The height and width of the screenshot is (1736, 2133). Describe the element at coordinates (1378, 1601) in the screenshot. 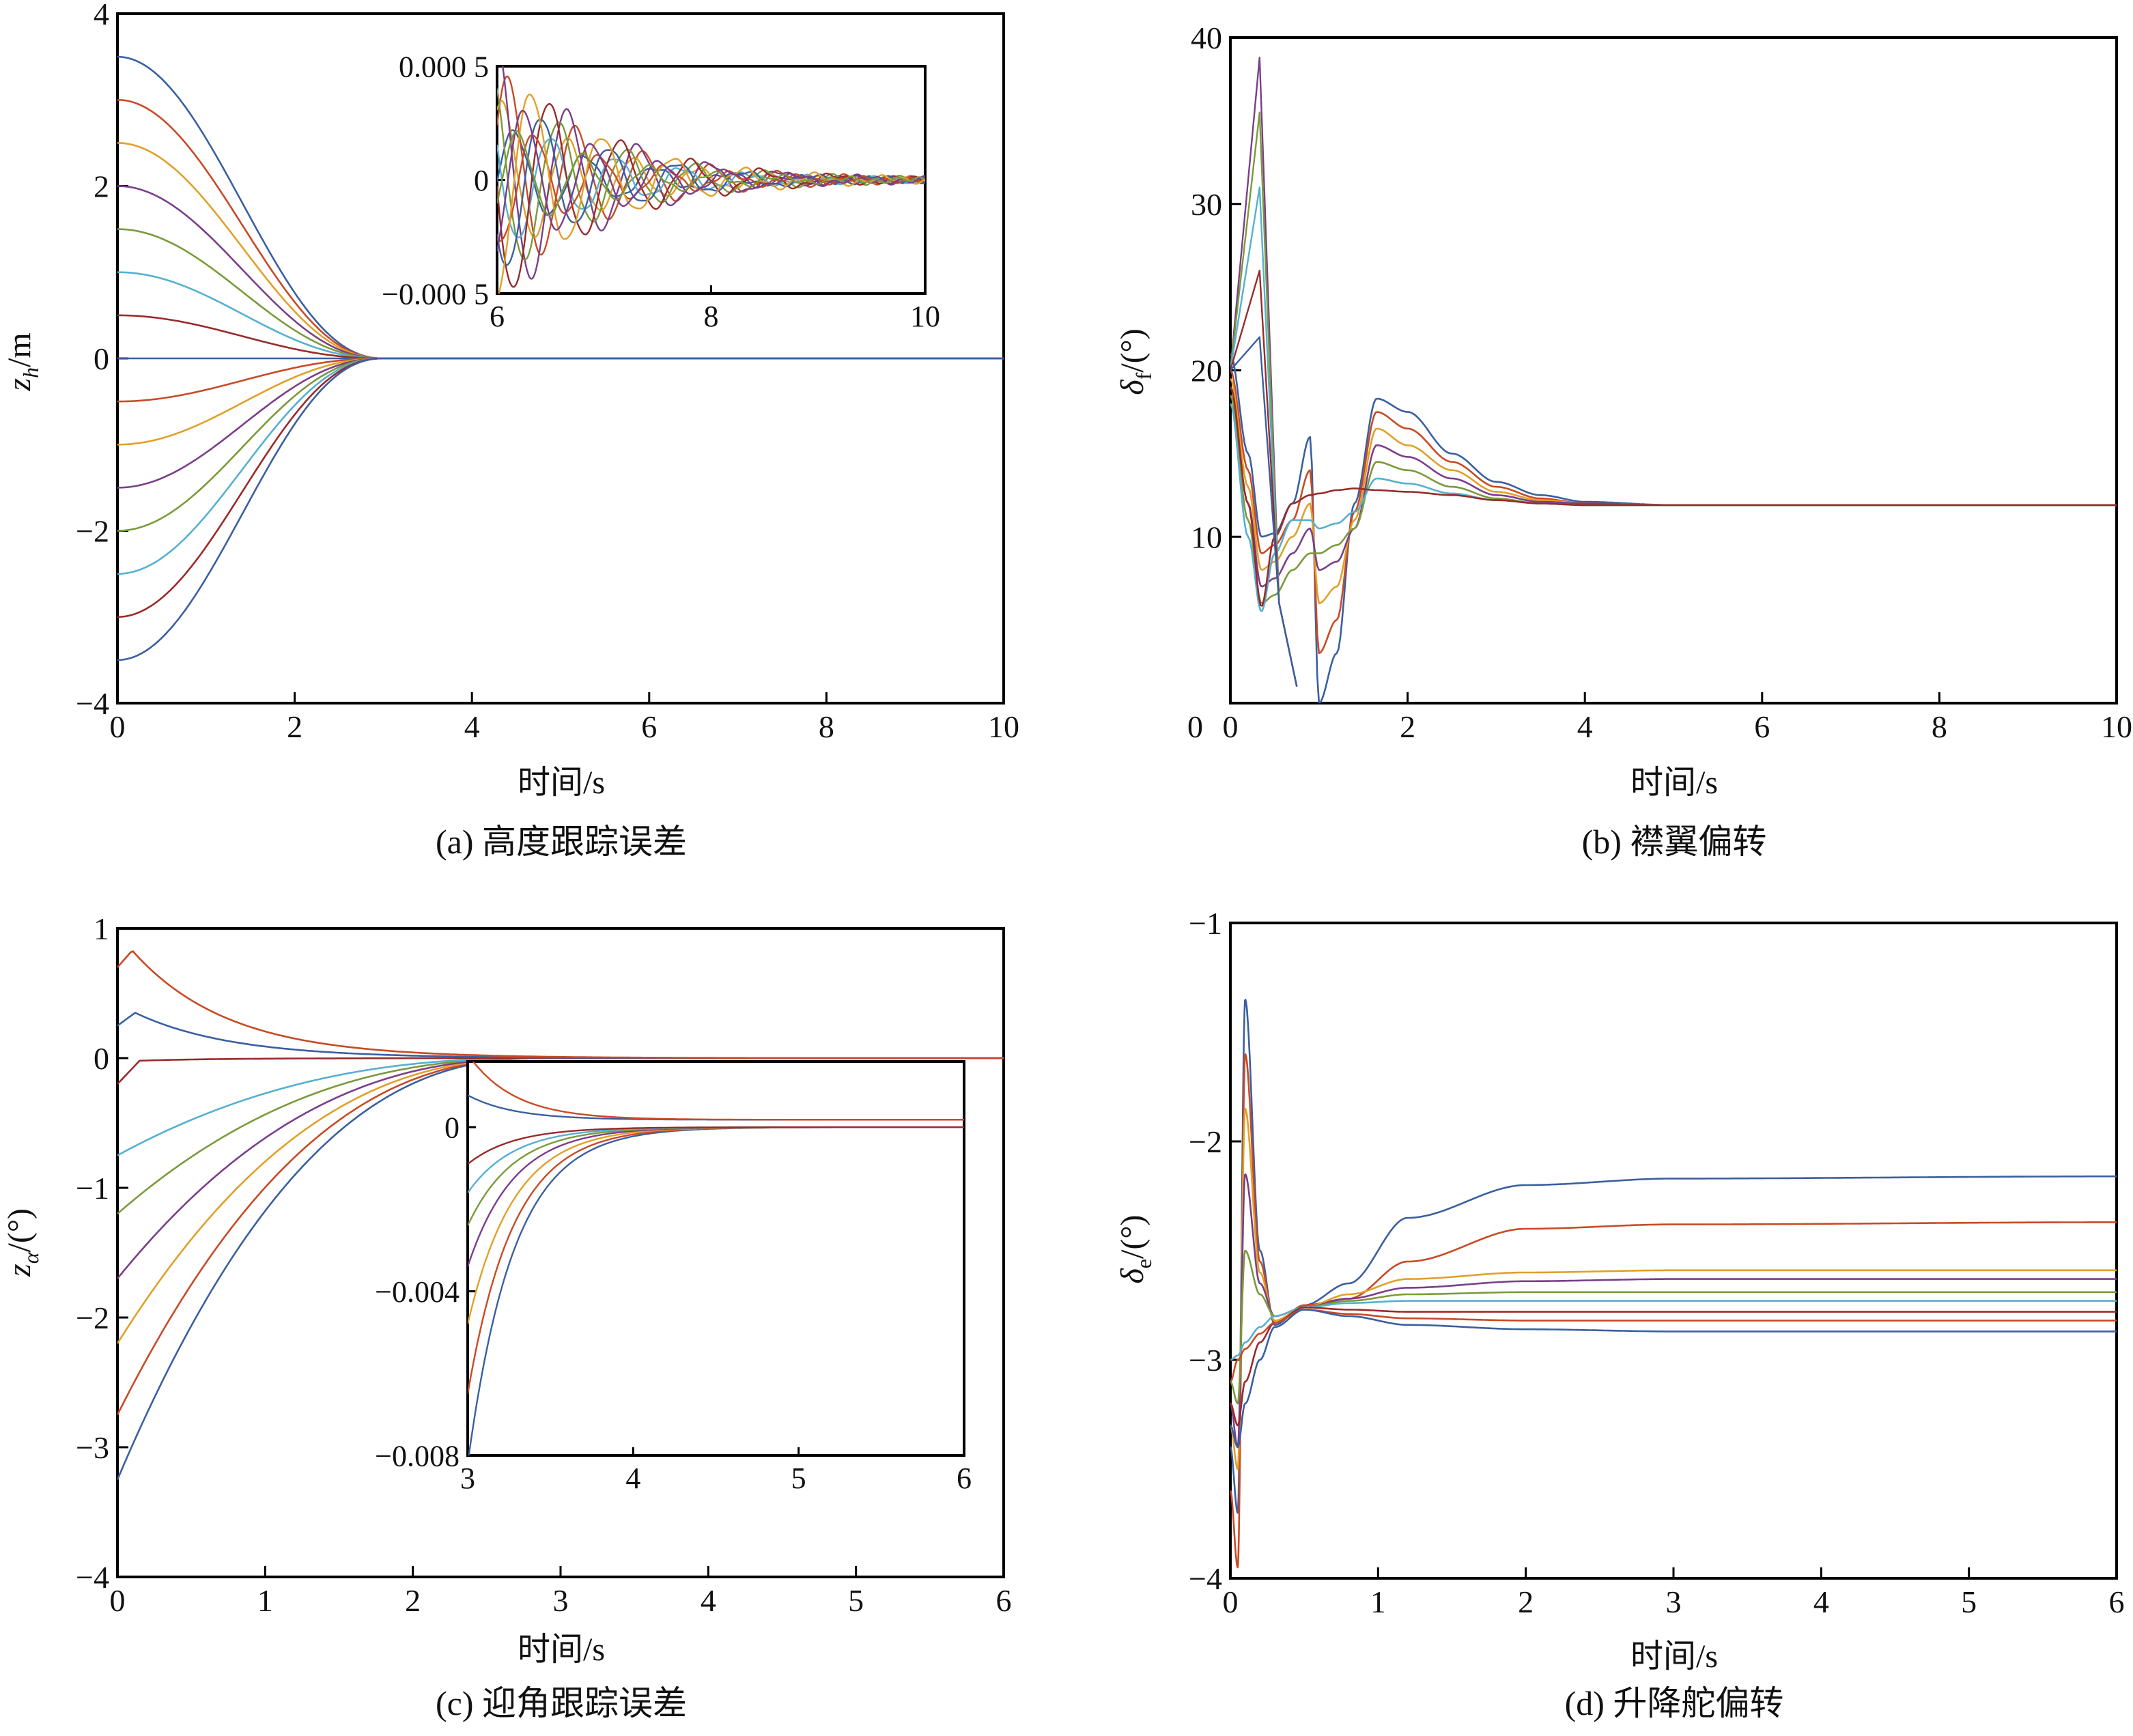

I see `panel-d-xtick-label: 1` at that location.